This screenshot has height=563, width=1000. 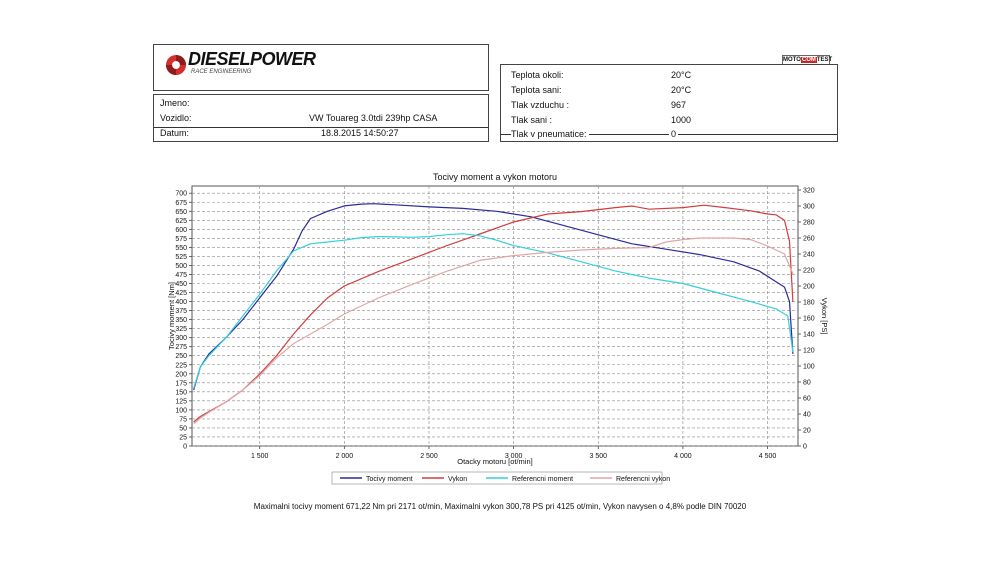 I want to click on y-tick-label: 150, so click(x=181, y=392).